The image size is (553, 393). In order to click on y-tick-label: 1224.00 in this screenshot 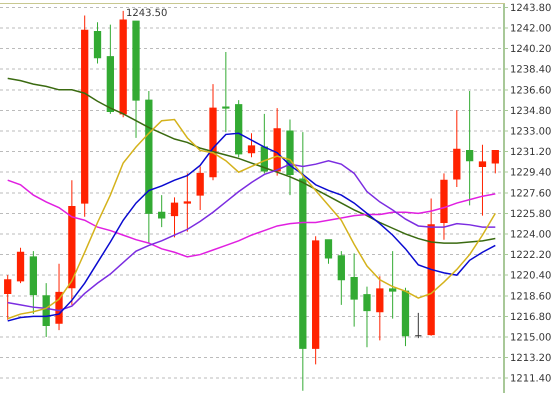, I will do `click(531, 234)`.